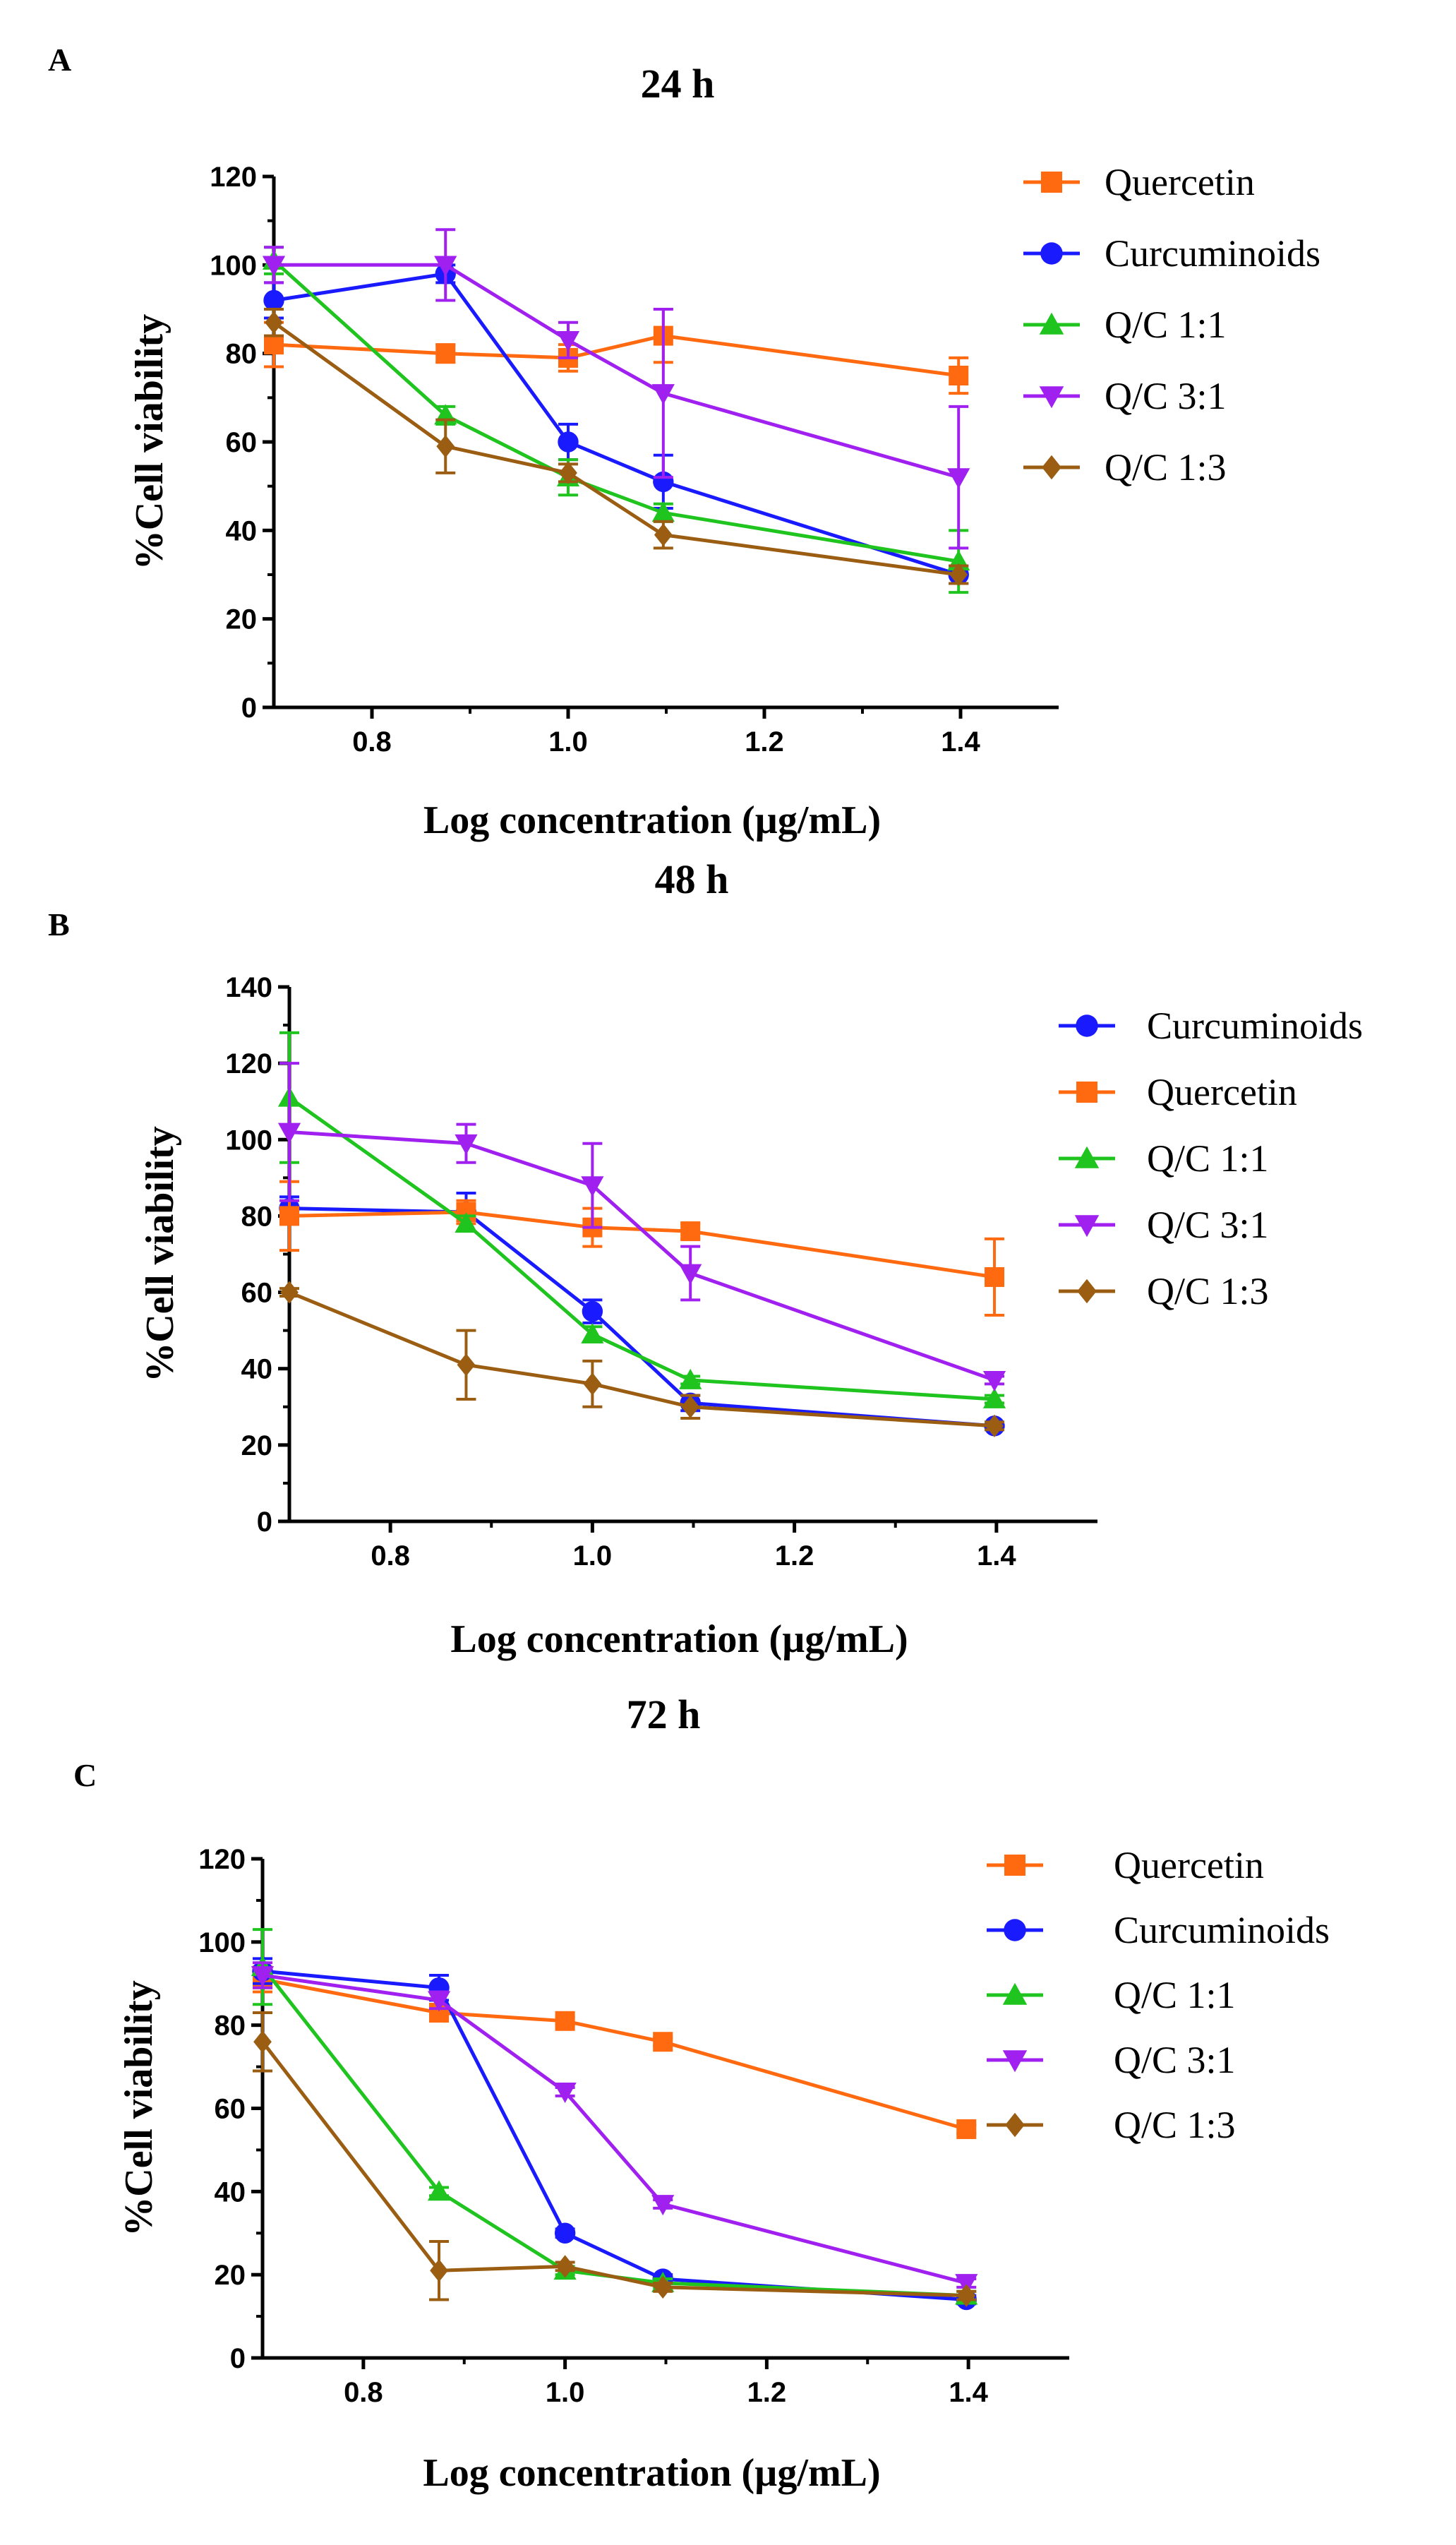  What do you see at coordinates (150, 442) in the screenshot?
I see `y-axis-label-a: %Cell viability` at bounding box center [150, 442].